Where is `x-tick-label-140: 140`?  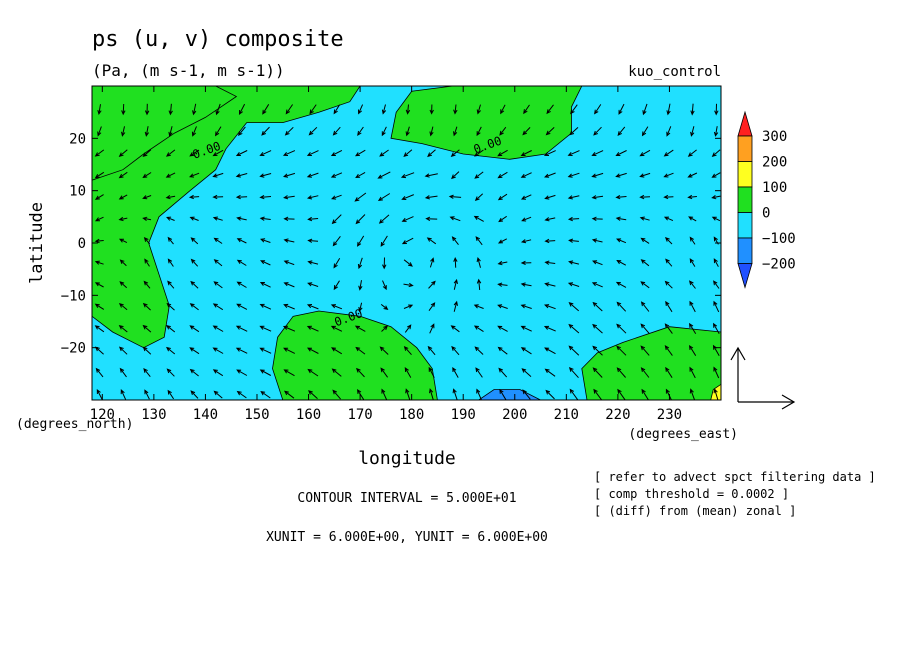 x-tick-label-140: 140 is located at coordinates (205, 415).